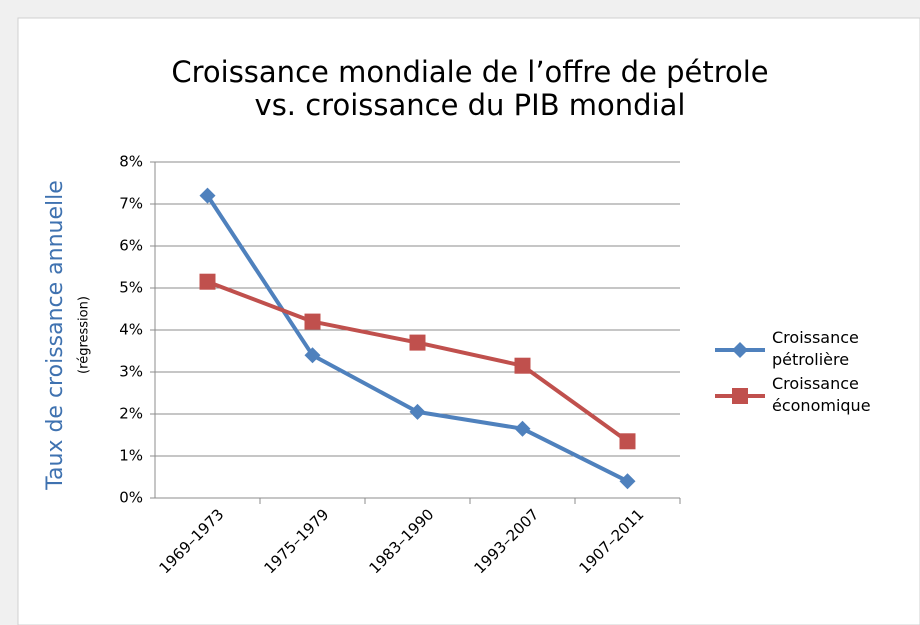 The image size is (920, 625). I want to click on y-tick-label: 6%, so click(131, 246).